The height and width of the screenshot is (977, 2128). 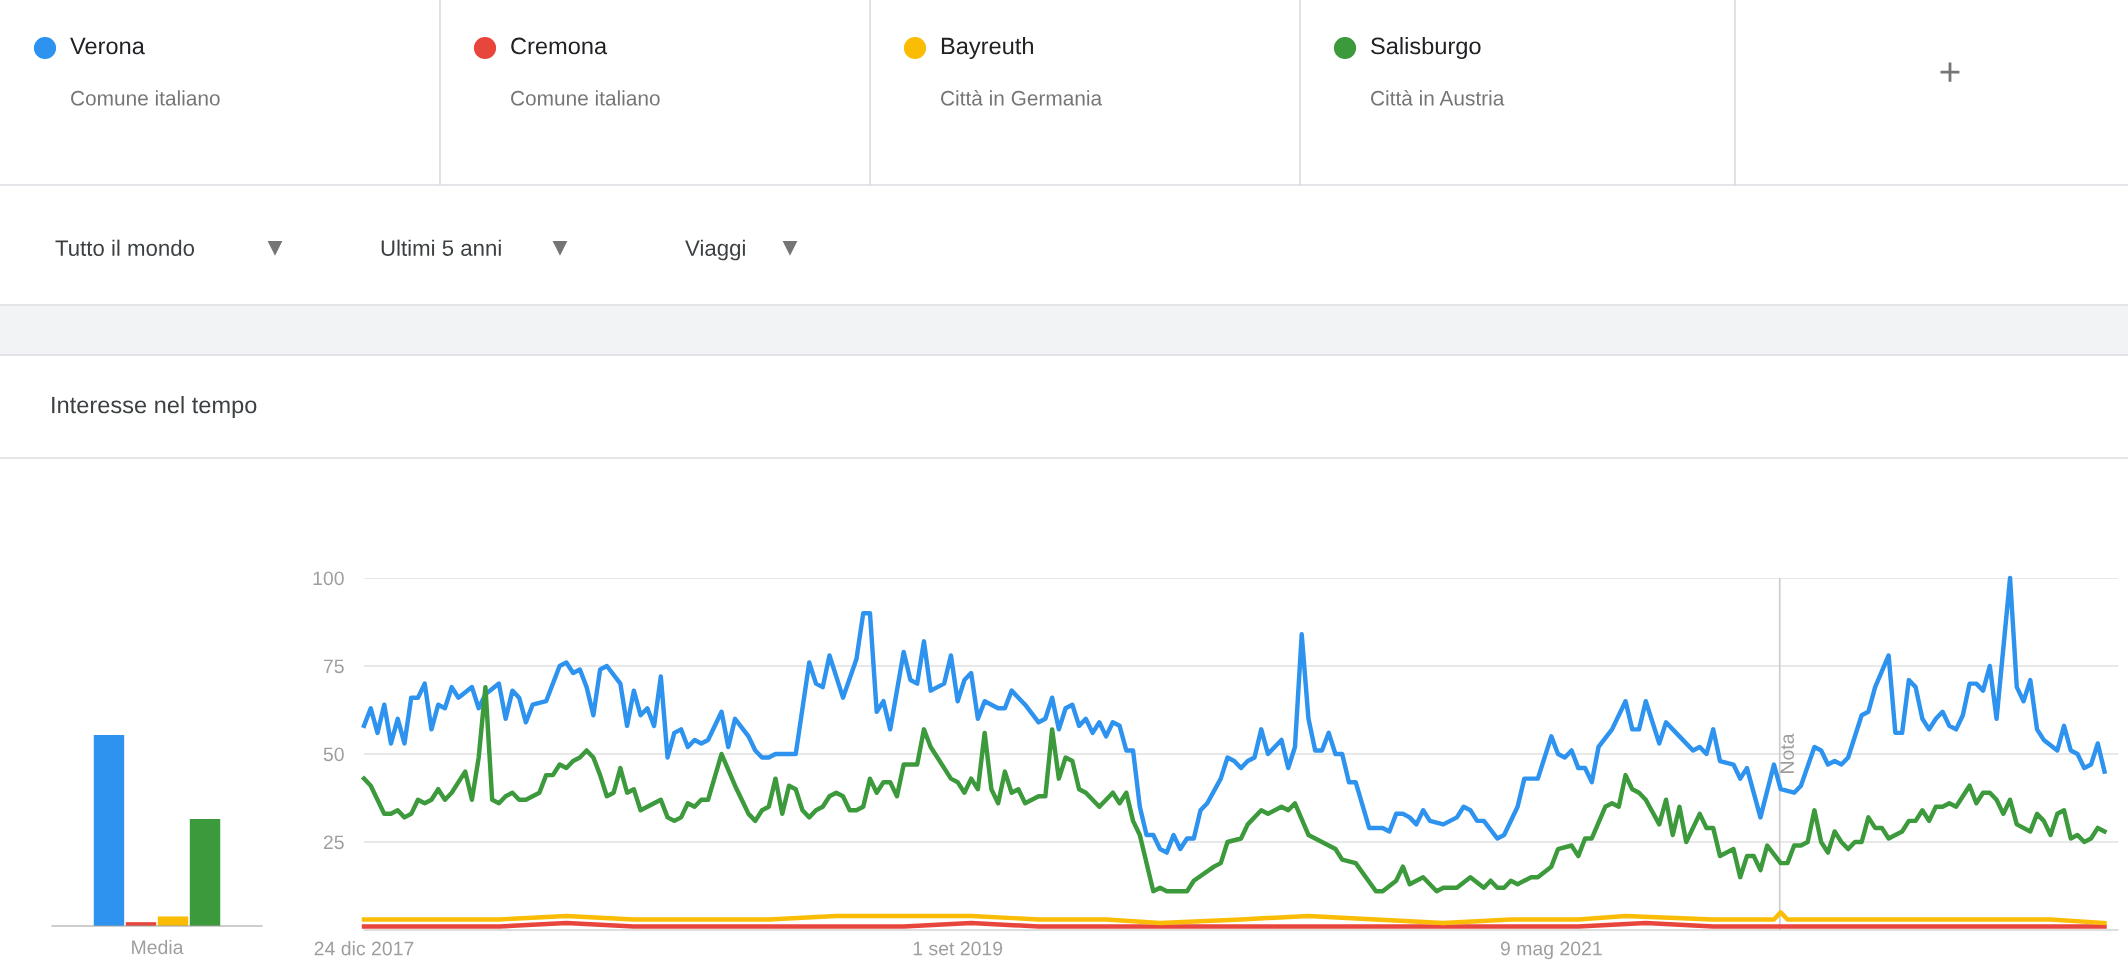 What do you see at coordinates (107, 46) in the screenshot?
I see `legend-label: Verona` at bounding box center [107, 46].